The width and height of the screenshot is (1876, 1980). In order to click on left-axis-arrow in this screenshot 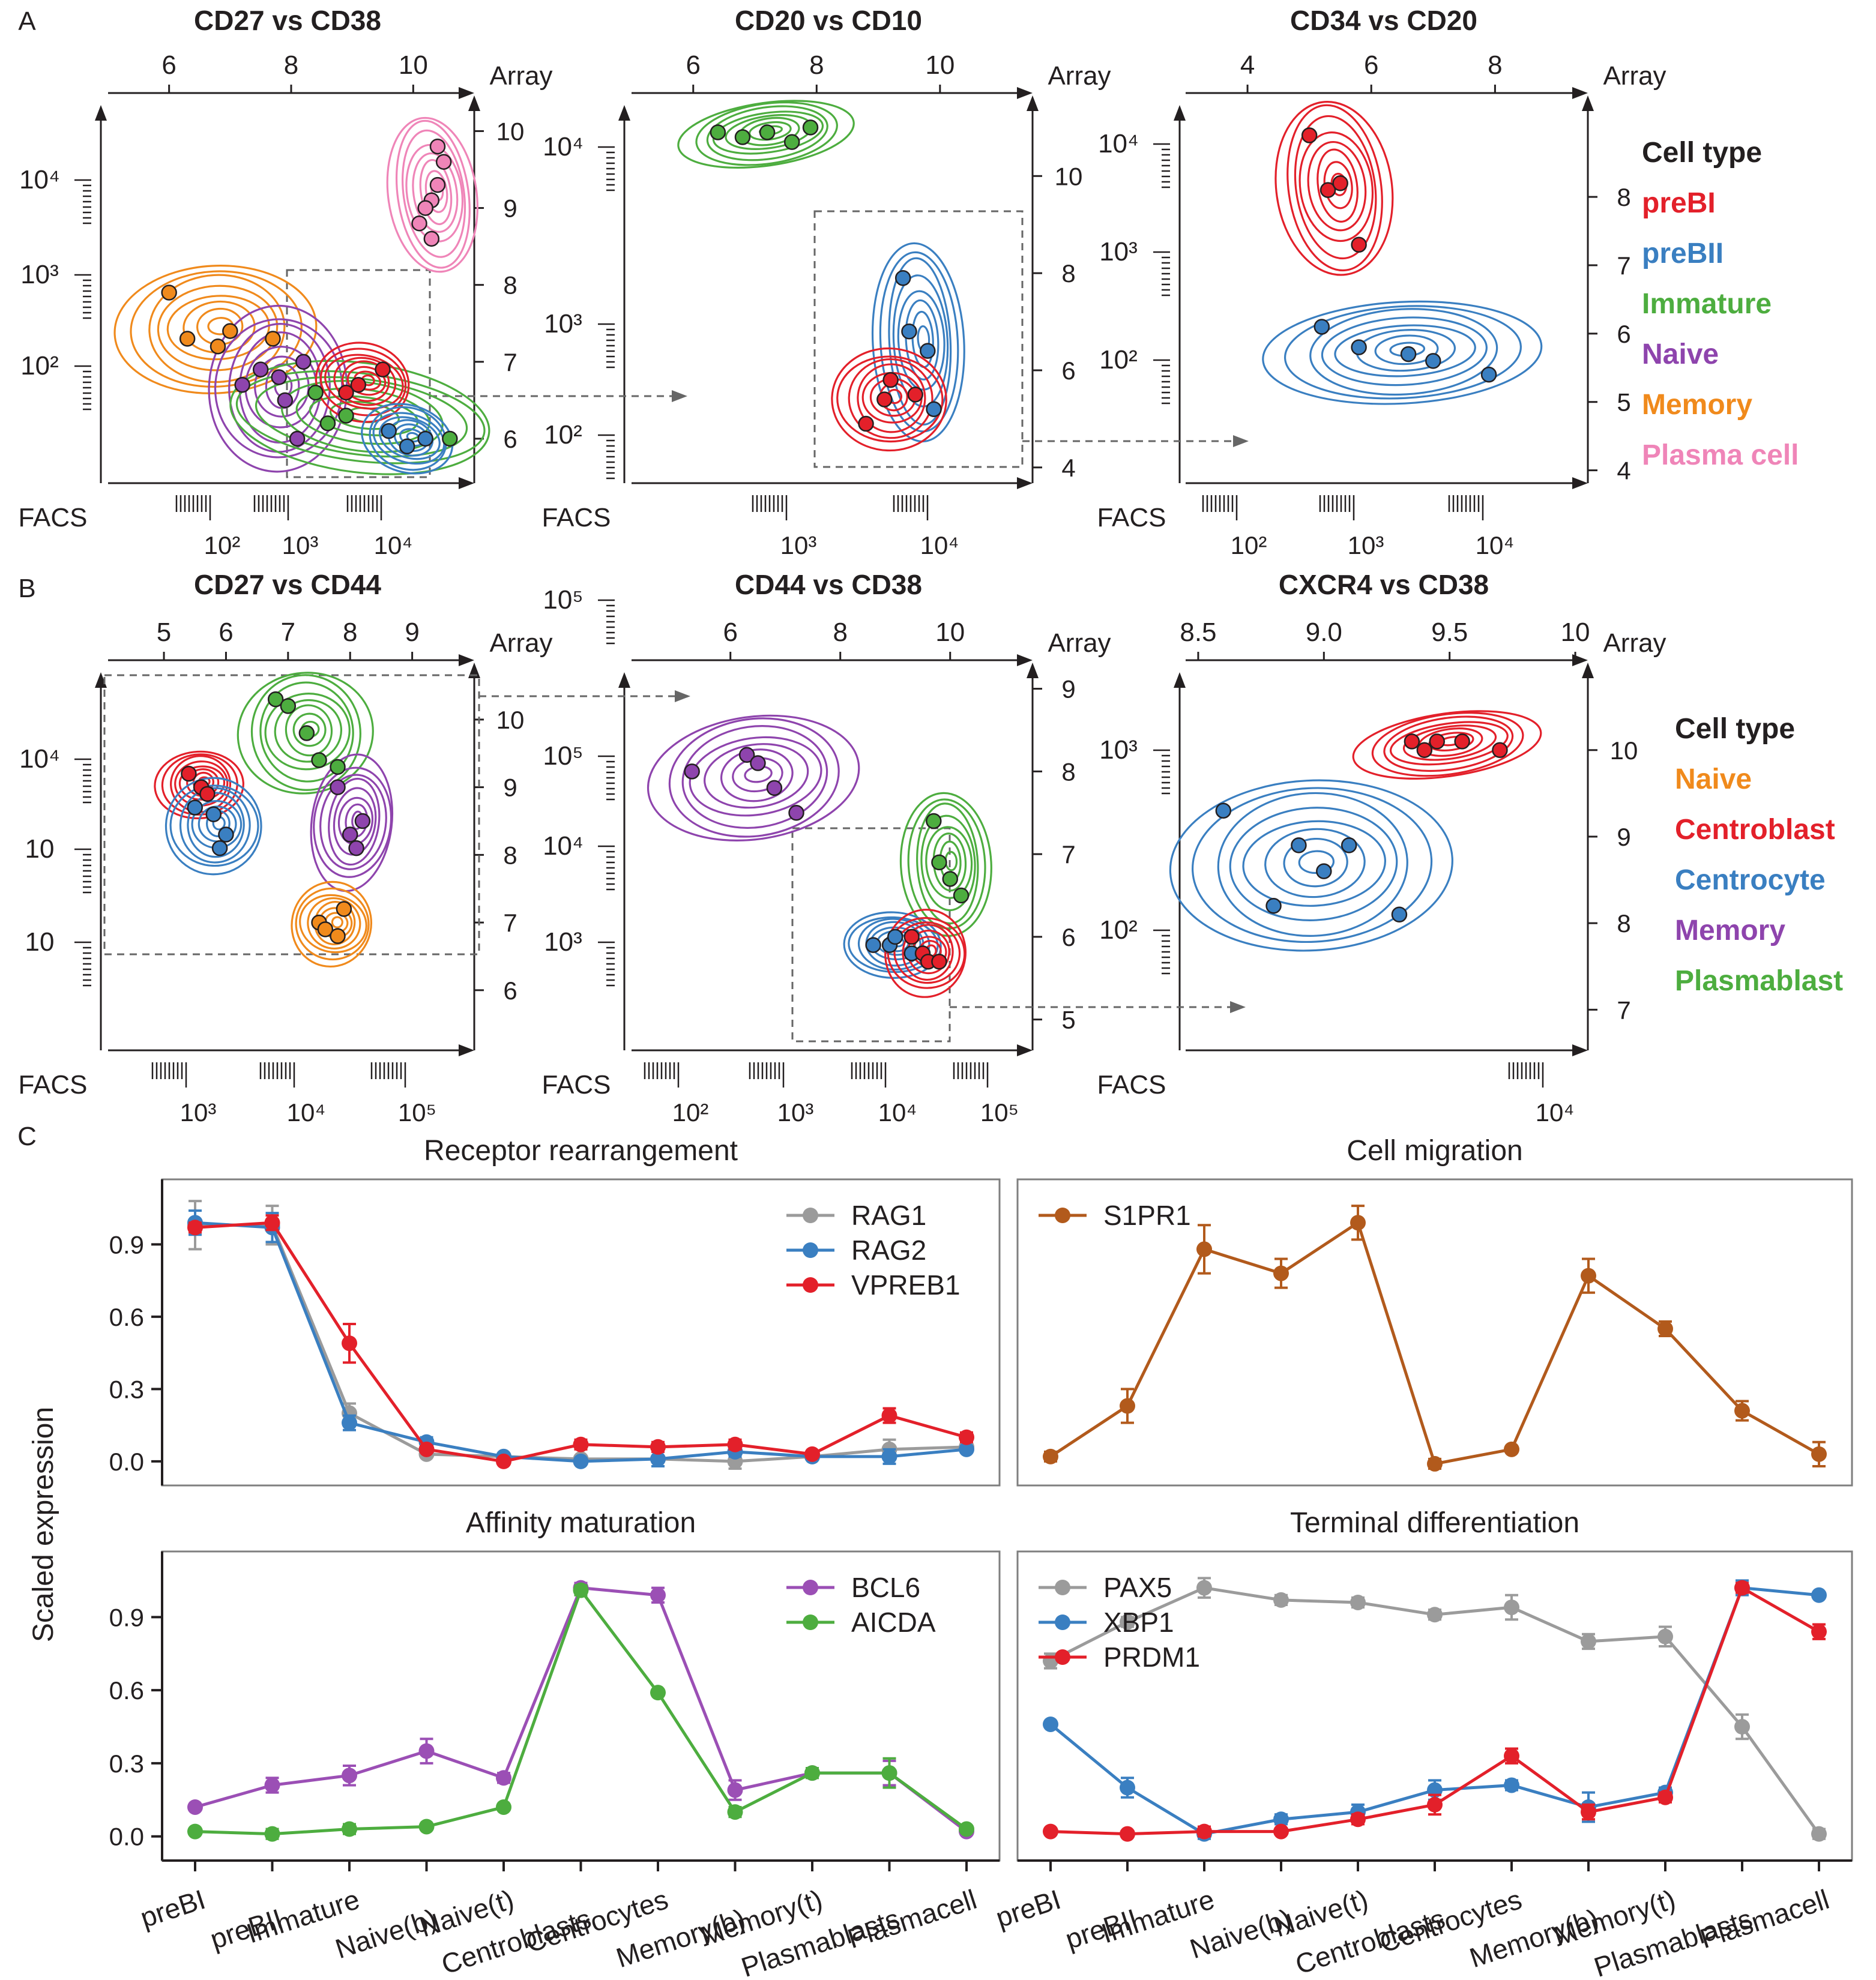, I will do `click(624, 680)`.